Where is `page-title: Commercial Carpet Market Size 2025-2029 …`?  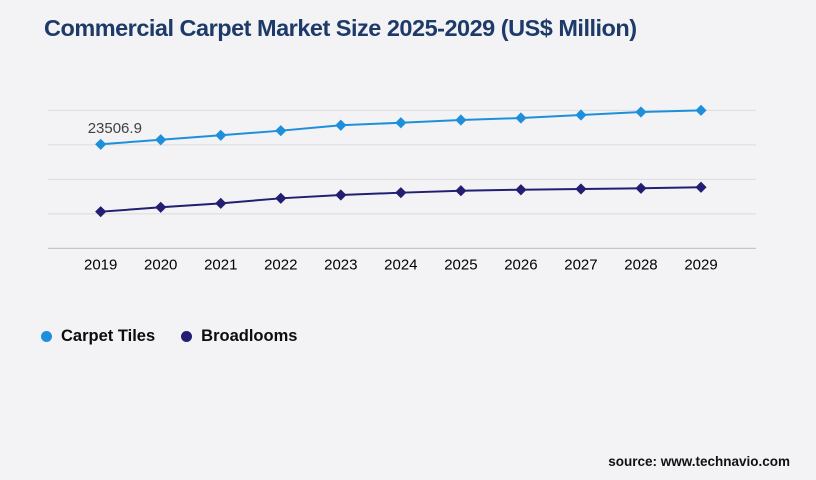
page-title: Commercial Carpet Market Size 2025-2029 … is located at coordinates (340, 28).